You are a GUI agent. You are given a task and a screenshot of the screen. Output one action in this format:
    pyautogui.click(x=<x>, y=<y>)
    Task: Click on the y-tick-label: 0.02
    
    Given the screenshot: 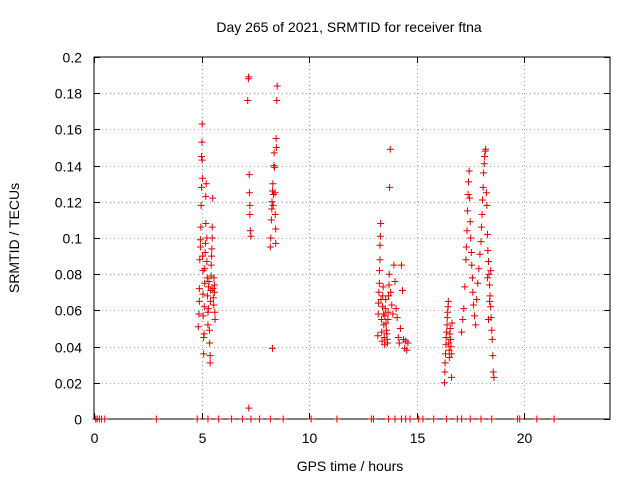 What is the action you would take?
    pyautogui.click(x=68, y=384)
    